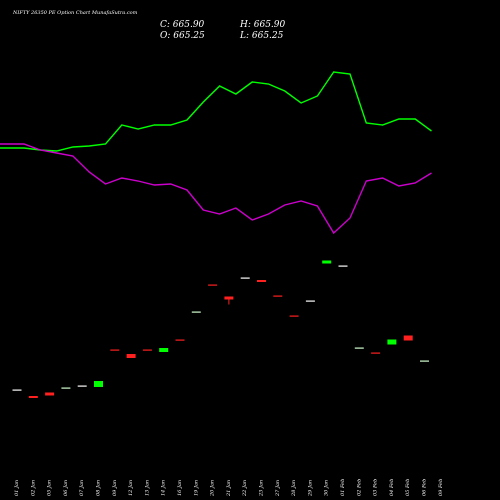 The image size is (500, 500). Describe the element at coordinates (196, 488) in the screenshot. I see `x-tick-label: 19 Jan` at that location.